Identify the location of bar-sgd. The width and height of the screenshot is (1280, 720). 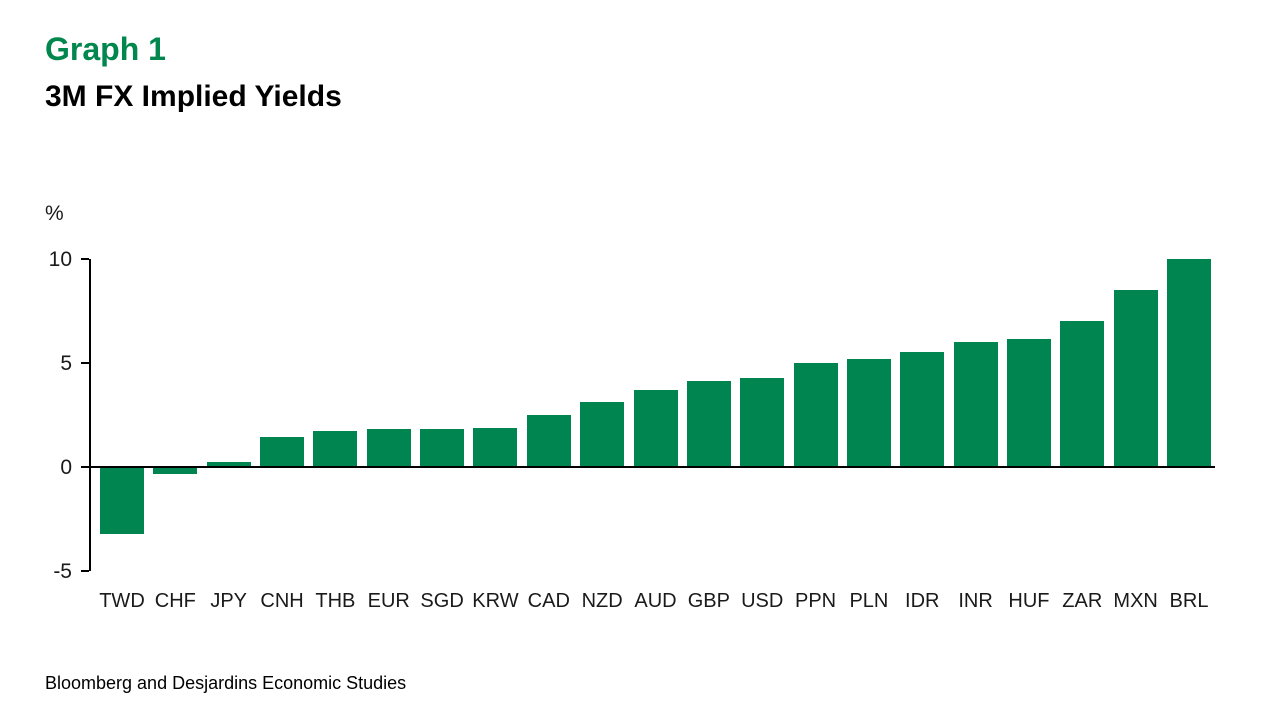
(442, 447).